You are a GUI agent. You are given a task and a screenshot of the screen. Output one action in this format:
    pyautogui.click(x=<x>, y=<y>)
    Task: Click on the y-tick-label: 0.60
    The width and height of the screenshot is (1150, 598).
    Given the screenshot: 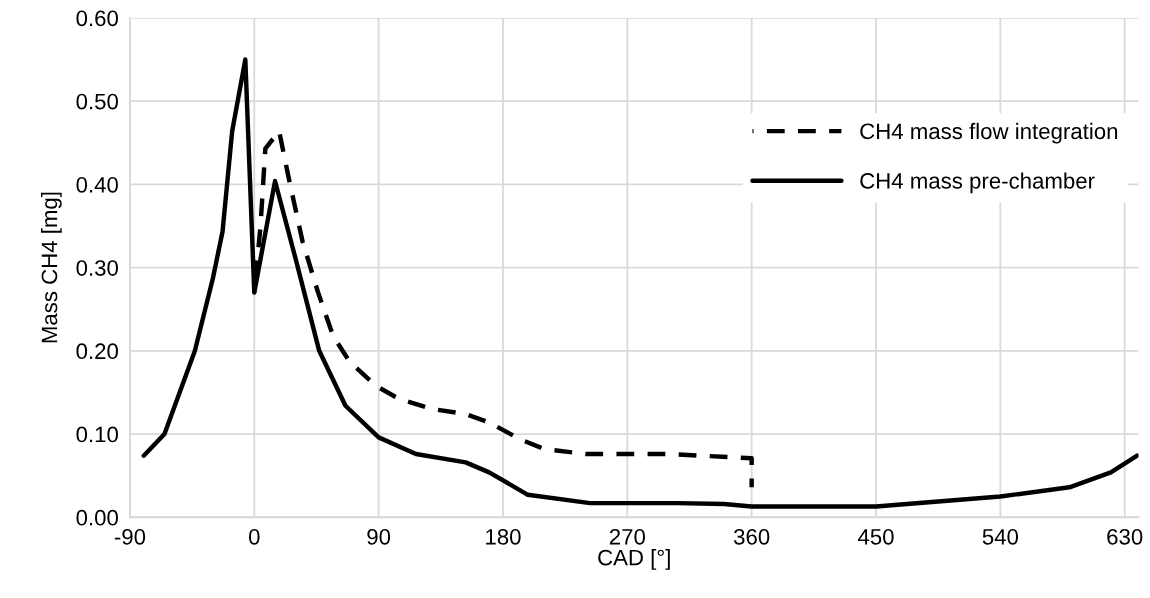 What is the action you would take?
    pyautogui.click(x=97, y=18)
    